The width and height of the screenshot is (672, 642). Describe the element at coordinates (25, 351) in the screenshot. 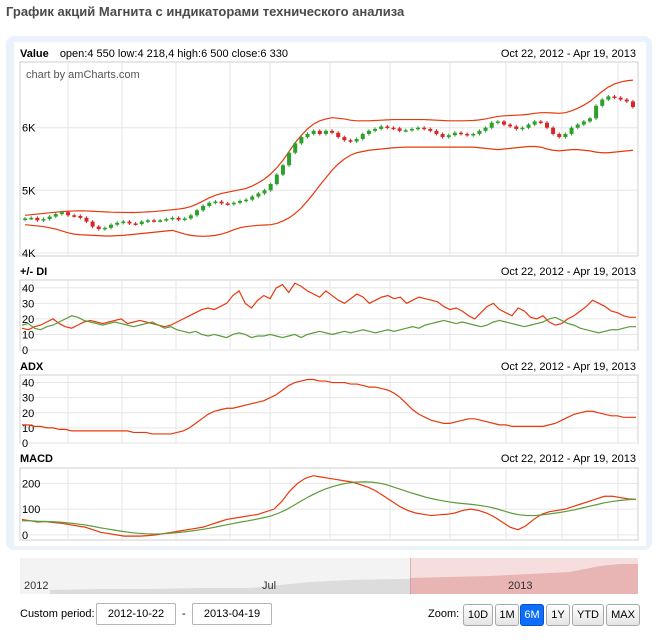

I see `di-tick-label: 0` at that location.